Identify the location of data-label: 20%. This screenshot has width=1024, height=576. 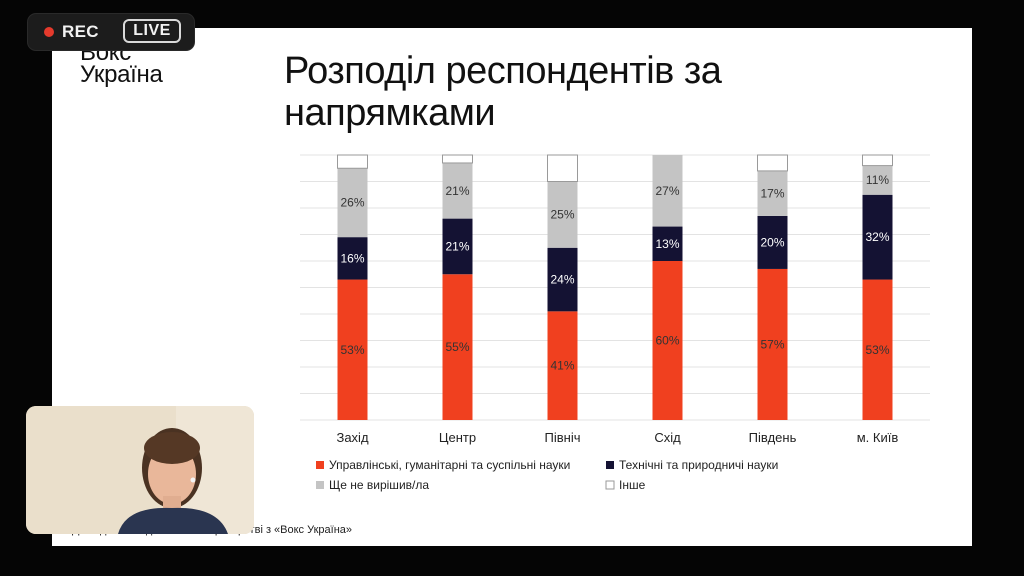
(772, 242).